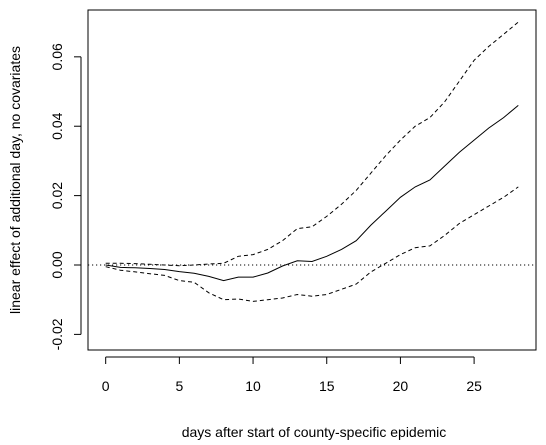 The image size is (546, 445). What do you see at coordinates (57, 125) in the screenshot?
I see `y-tick-label: 0.04` at bounding box center [57, 125].